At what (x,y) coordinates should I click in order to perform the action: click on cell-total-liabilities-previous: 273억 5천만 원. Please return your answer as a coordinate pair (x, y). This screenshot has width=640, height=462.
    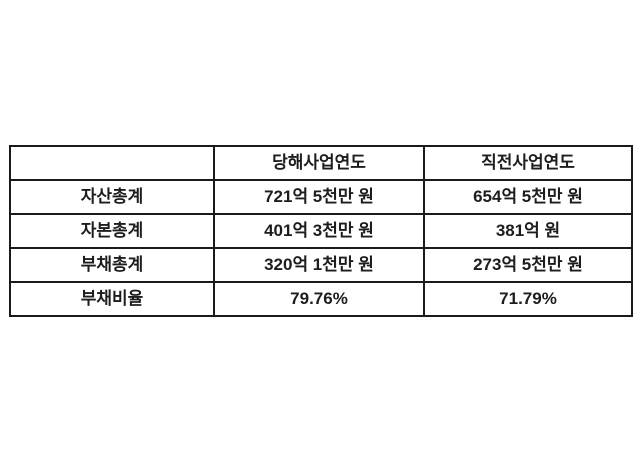
    Looking at the image, I should click on (528, 265).